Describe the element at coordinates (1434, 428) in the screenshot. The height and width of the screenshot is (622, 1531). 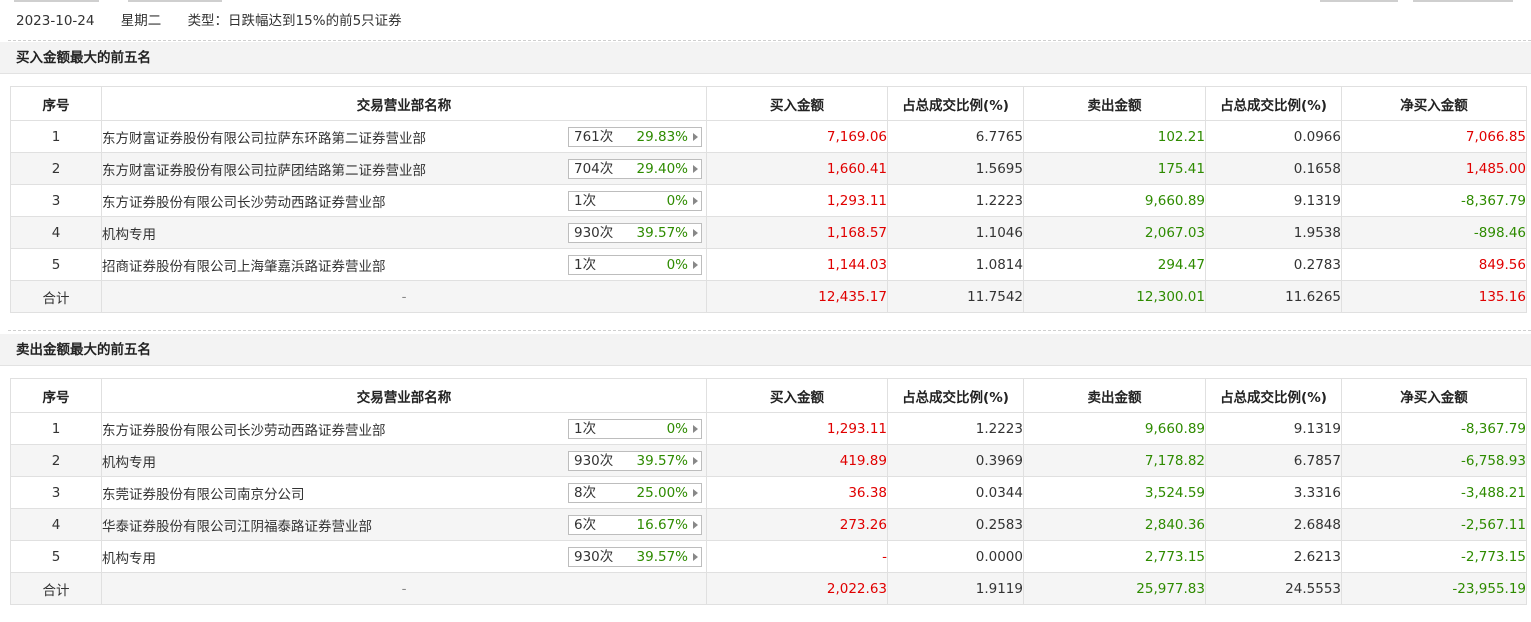
I see `net-buy-amount: -8,367.79` at that location.